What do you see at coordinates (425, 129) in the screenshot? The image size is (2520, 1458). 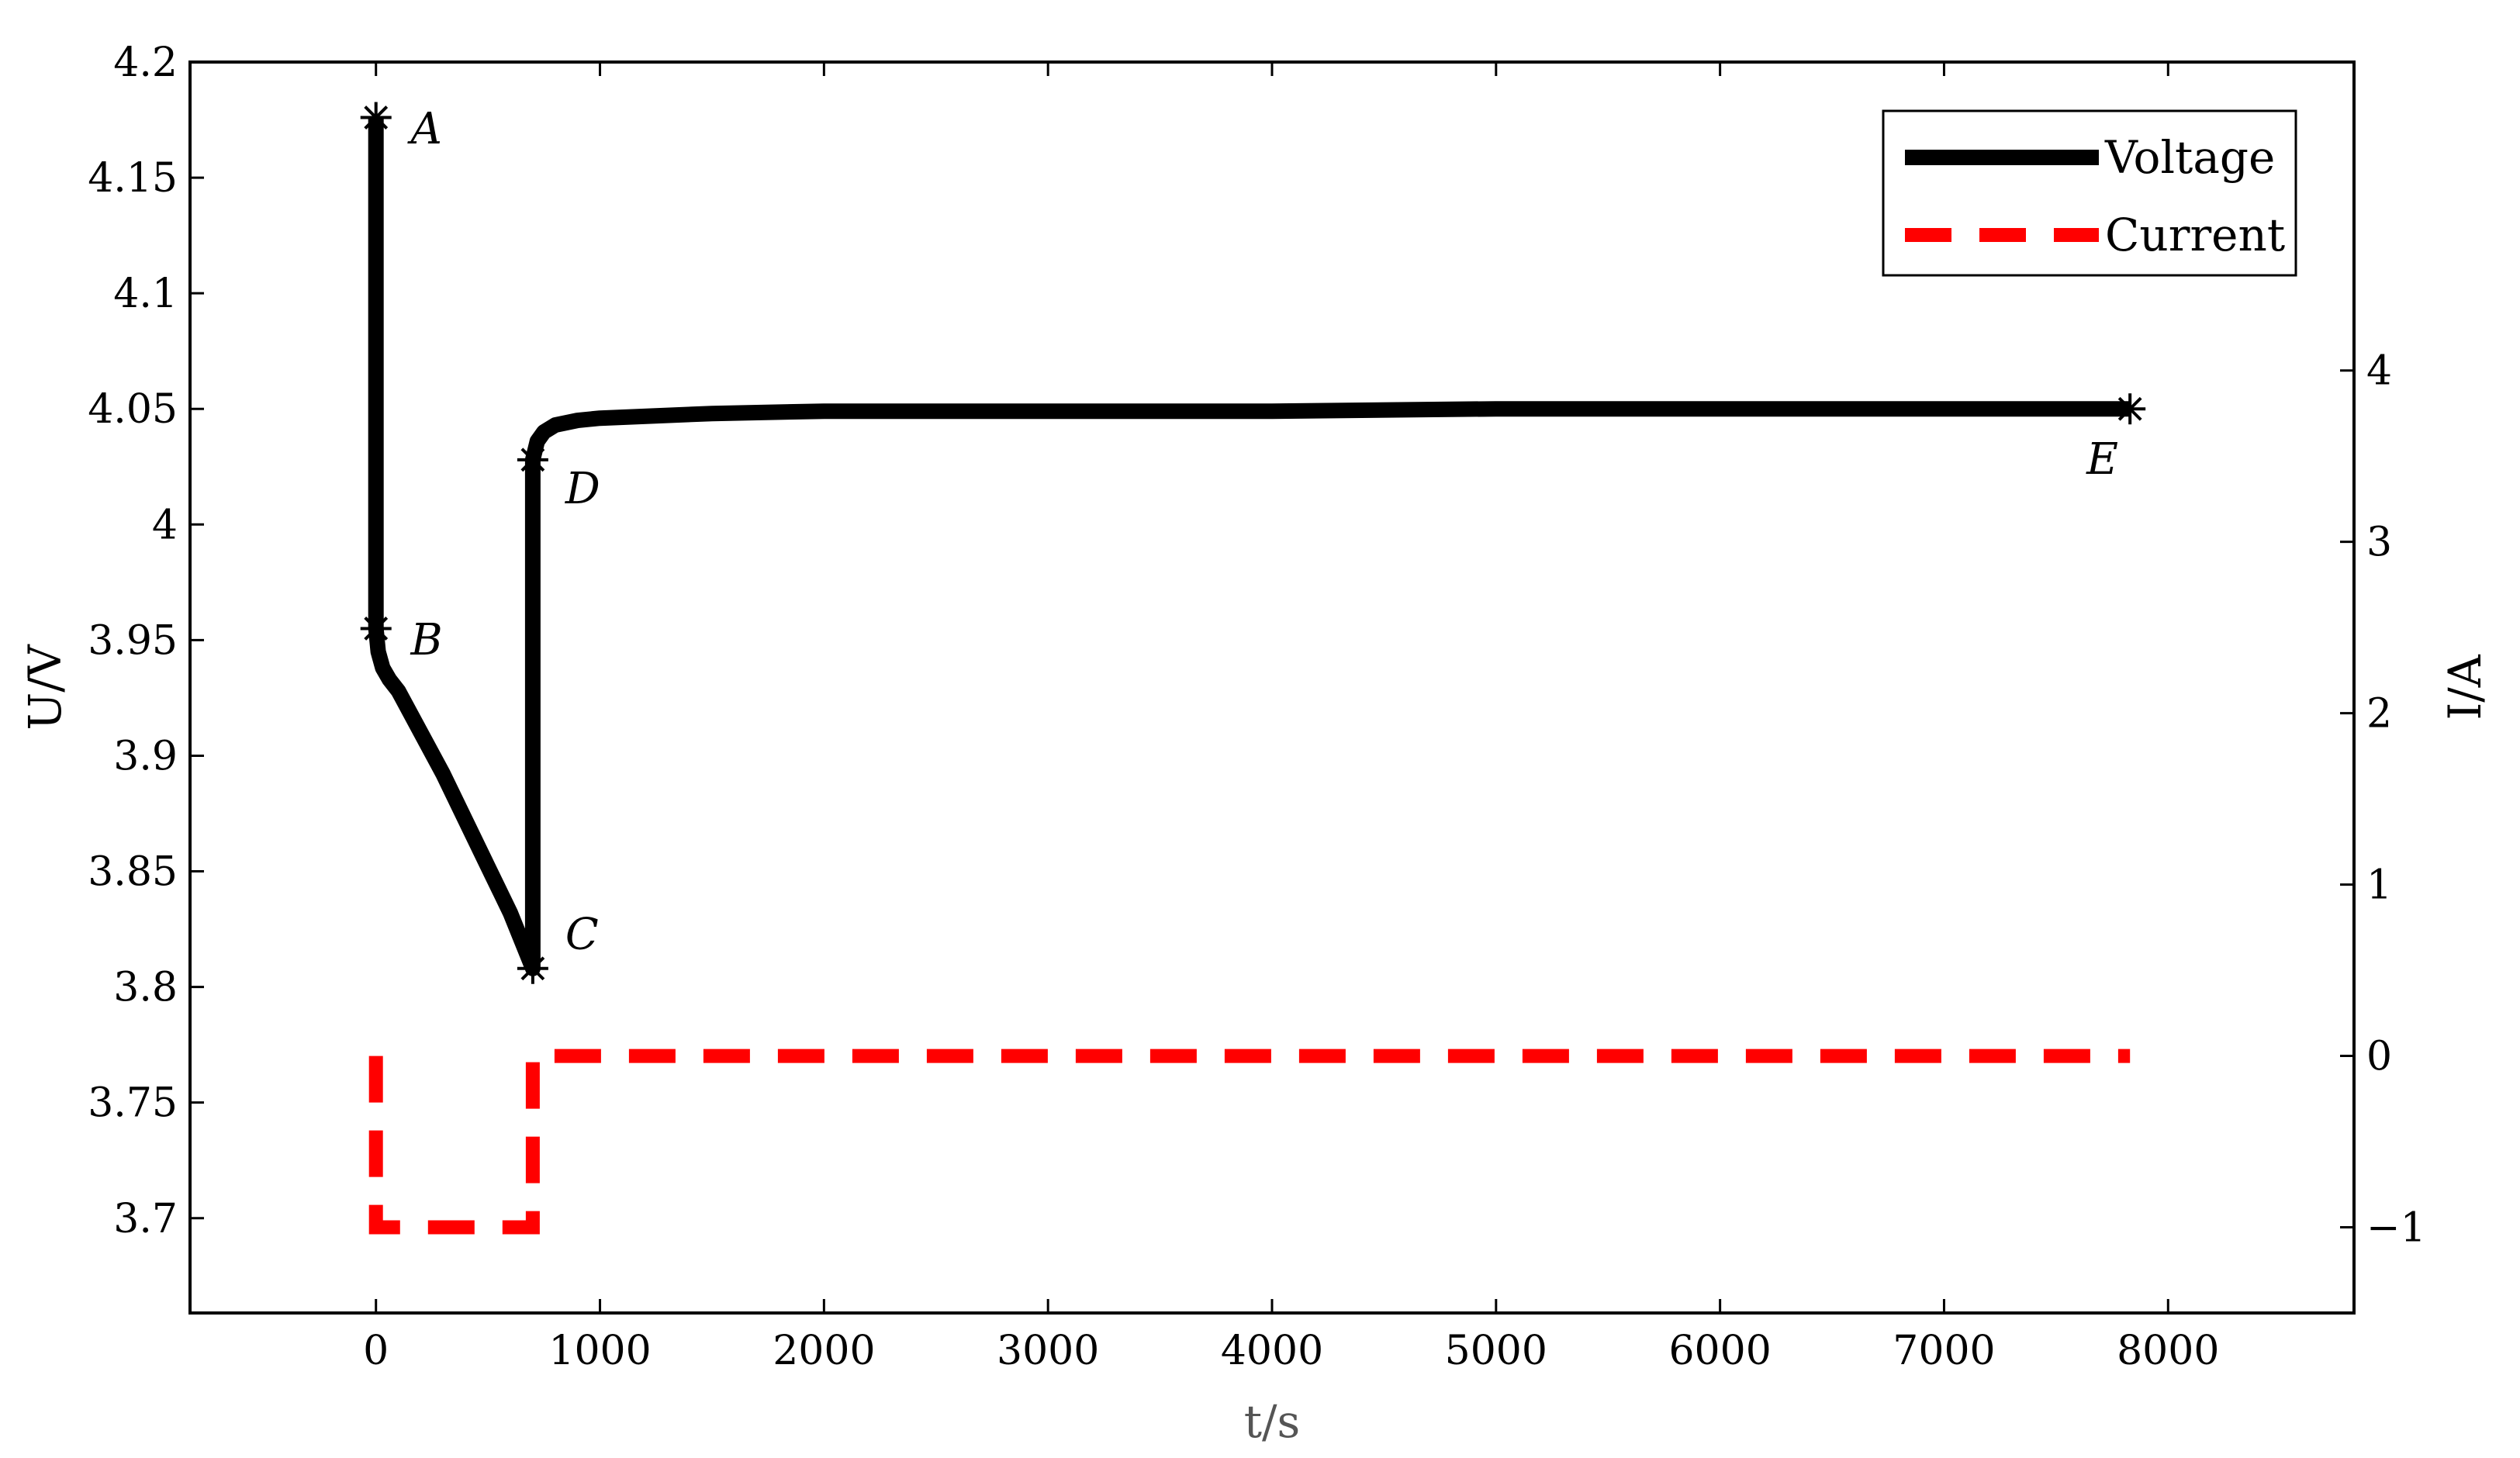 I see `point-label-a: A` at bounding box center [425, 129].